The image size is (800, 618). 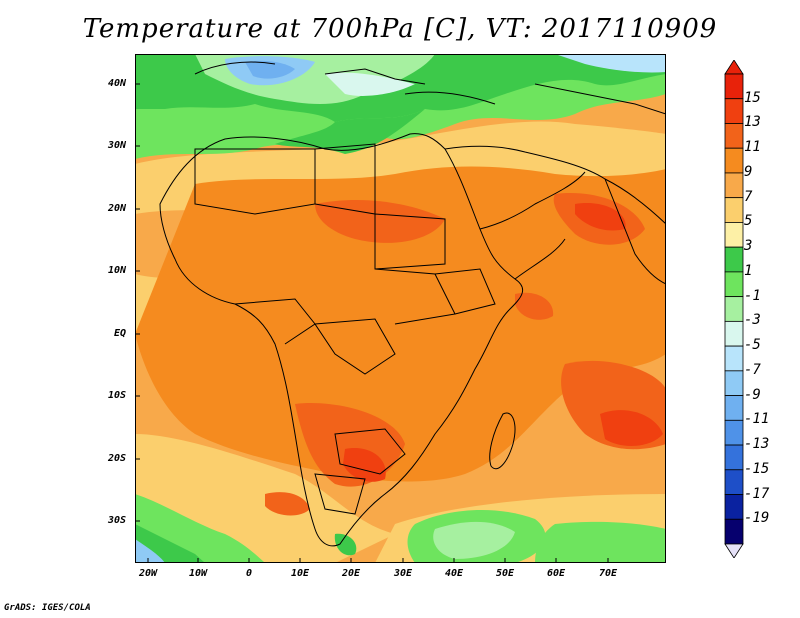 I want to click on credit-text: GrADS: IGES/COLA, so click(x=47, y=608).